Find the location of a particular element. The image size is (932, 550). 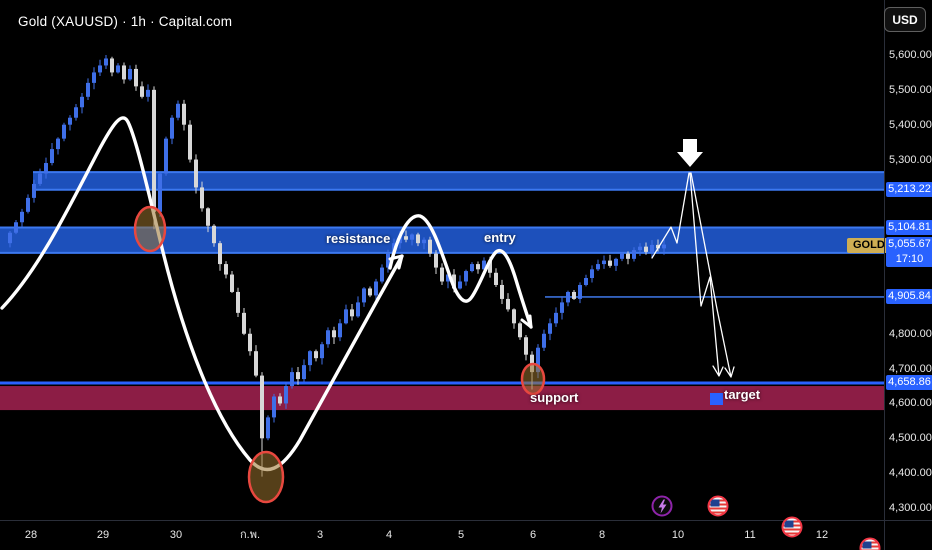

big-down-arrow-icon is located at coordinates (690, 153).